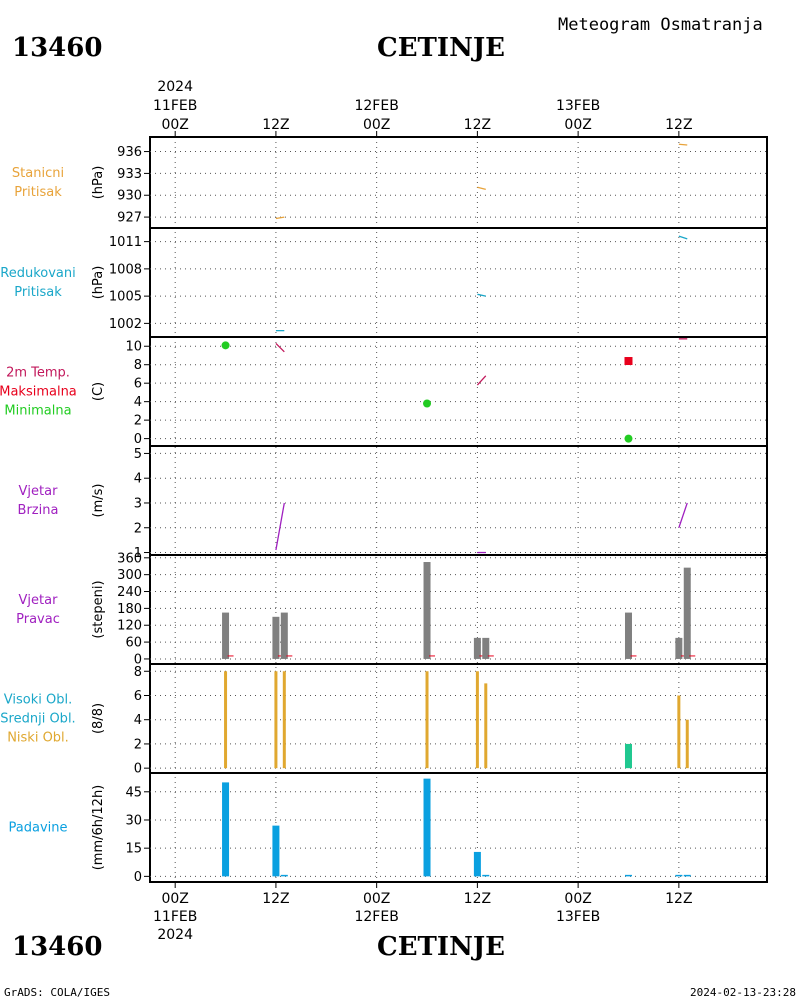  What do you see at coordinates (133, 820) in the screenshot?
I see `y-tick-label: 30` at bounding box center [133, 820].